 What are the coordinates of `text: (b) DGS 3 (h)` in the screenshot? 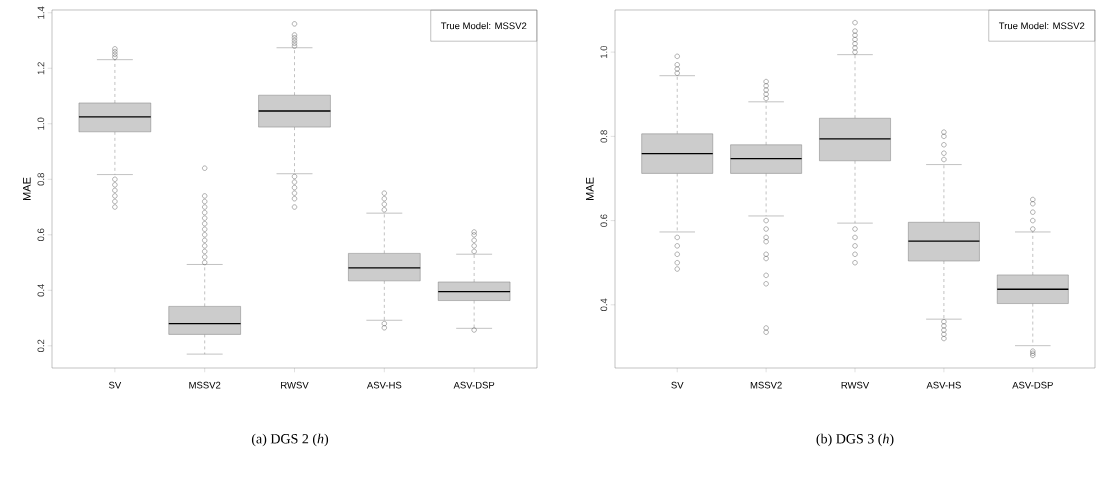 It's located at (855, 440).